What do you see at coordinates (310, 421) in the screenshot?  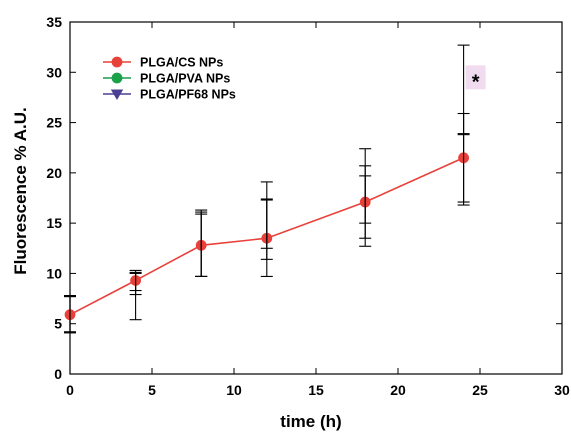 I see `x-axis-label: time (h)` at bounding box center [310, 421].